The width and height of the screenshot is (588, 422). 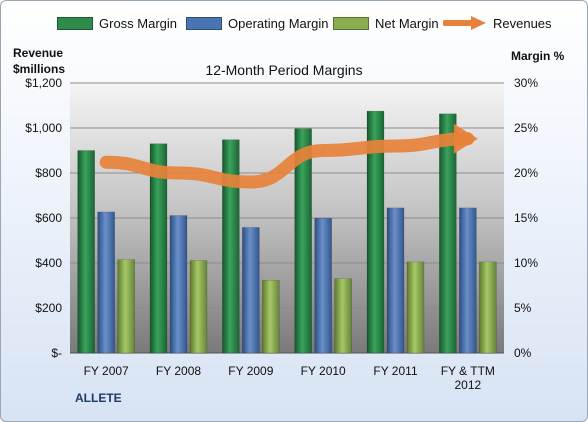 I want to click on company-label: ALLETE, so click(x=98, y=398).